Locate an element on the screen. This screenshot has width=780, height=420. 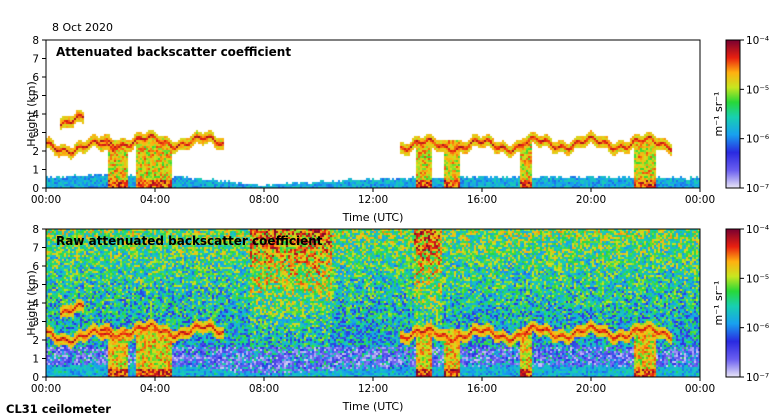
colorbar-bottom-bar is located at coordinates (733, 303).